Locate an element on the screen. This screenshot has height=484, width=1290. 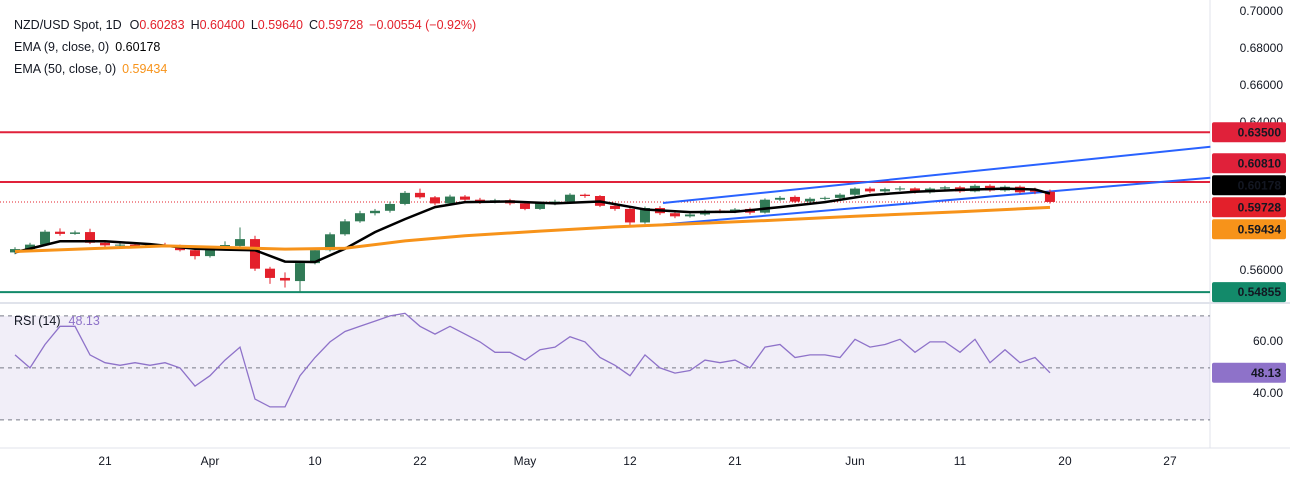
x-tick-label: May is located at coordinates (525, 461).